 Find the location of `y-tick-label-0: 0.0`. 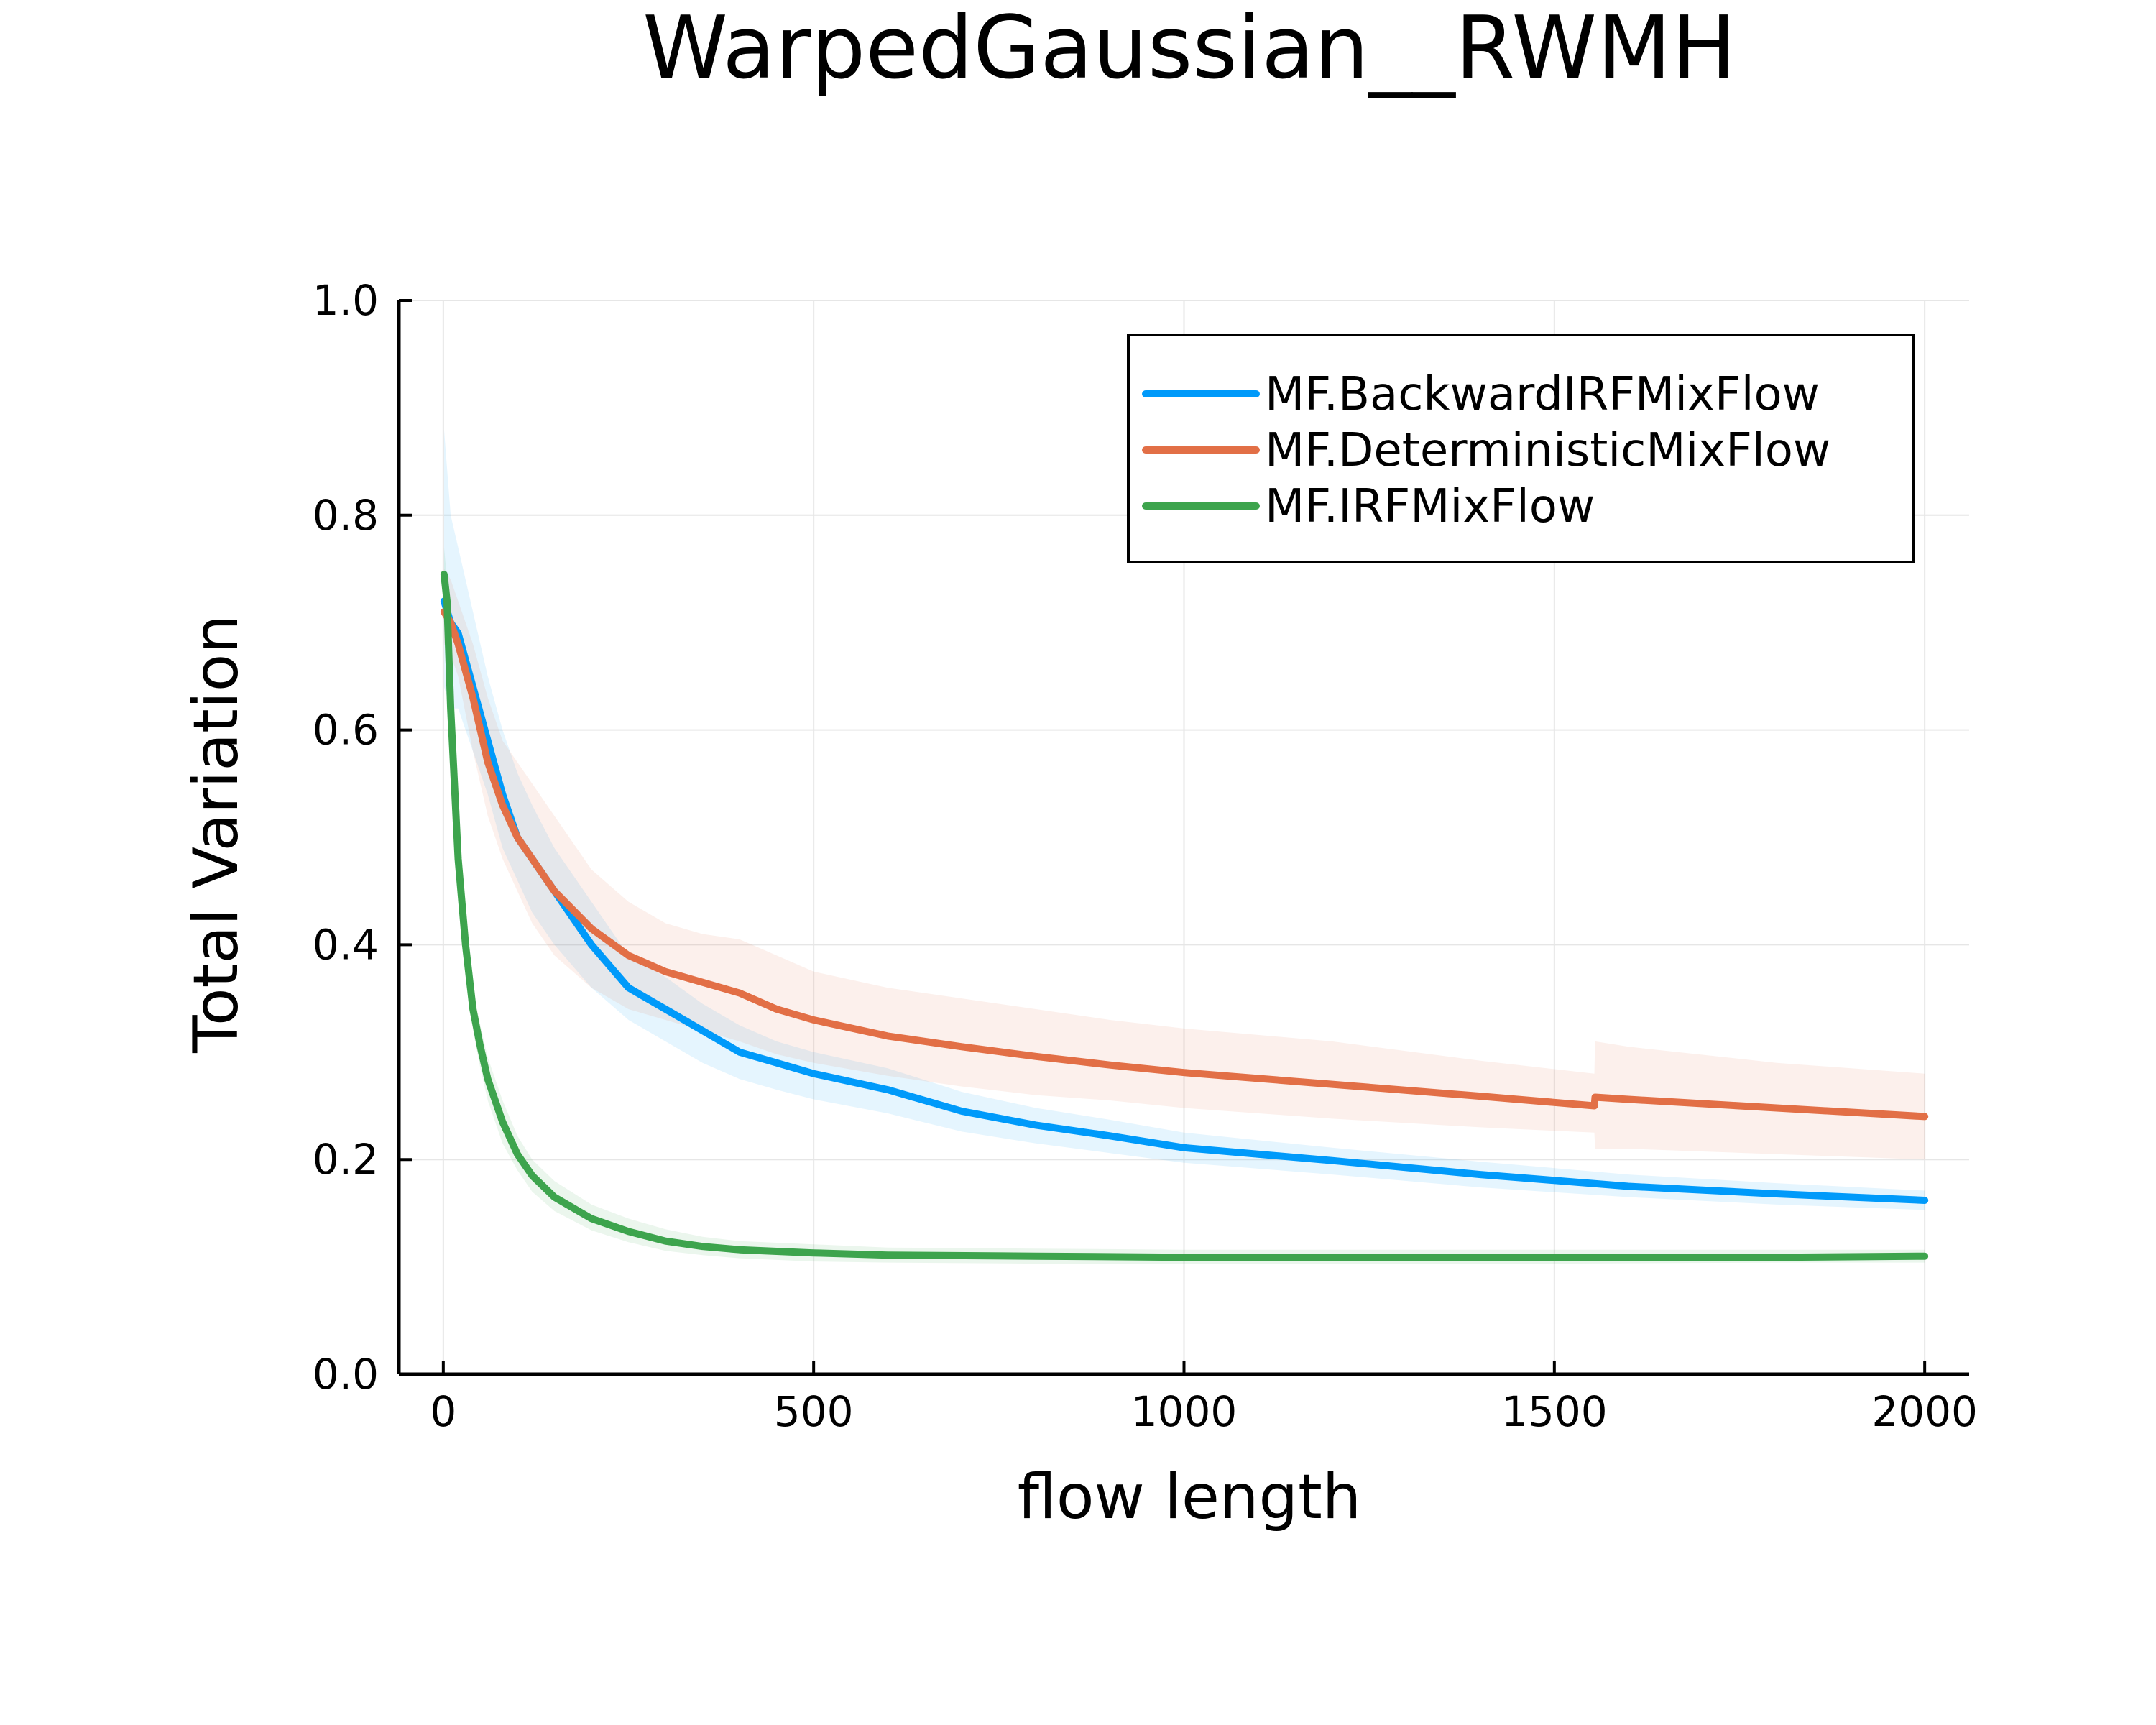

y-tick-label-0: 0.0 is located at coordinates (346, 1374).